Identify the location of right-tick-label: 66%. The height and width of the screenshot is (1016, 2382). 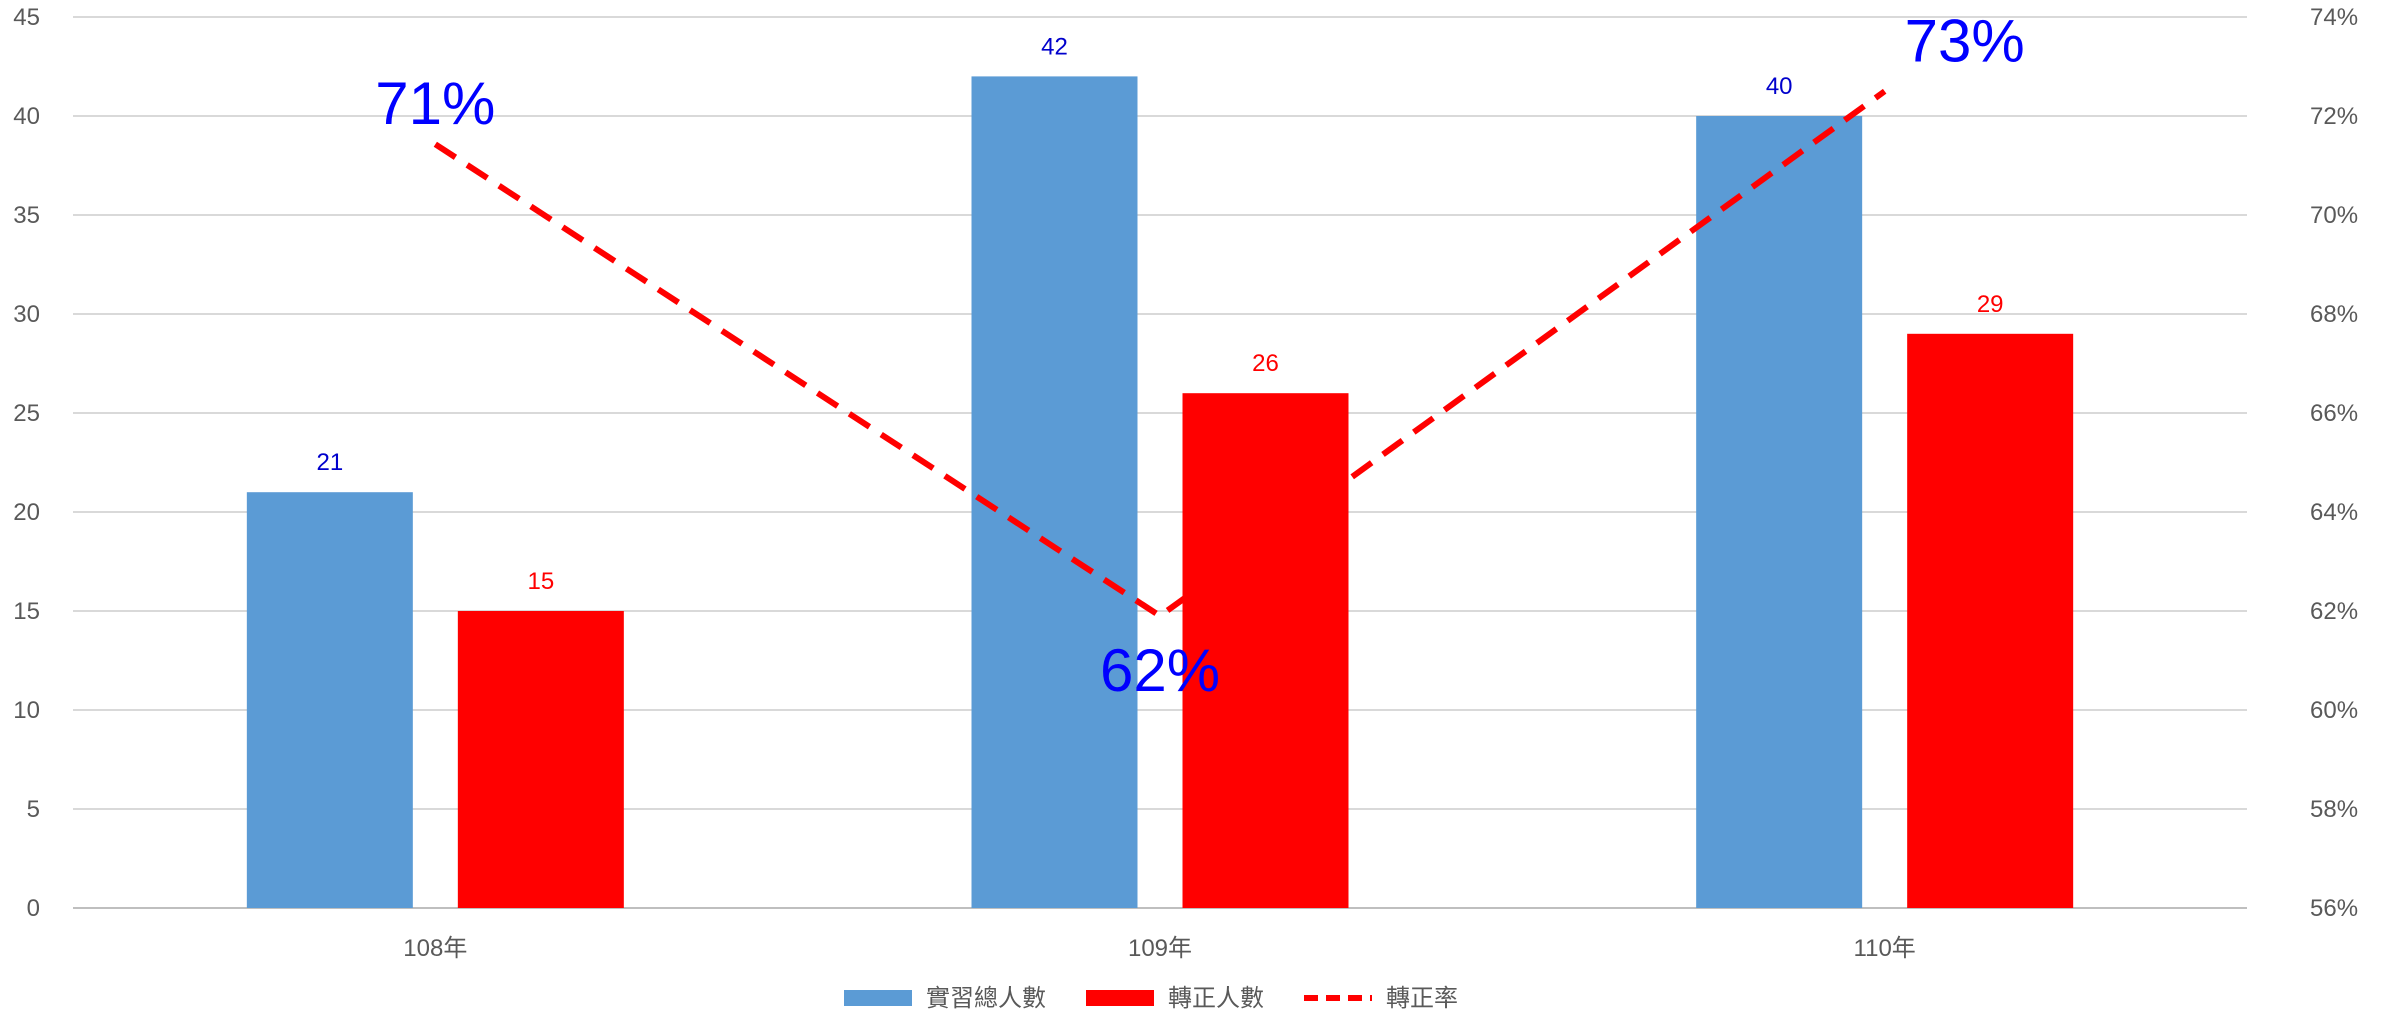
(2334, 413).